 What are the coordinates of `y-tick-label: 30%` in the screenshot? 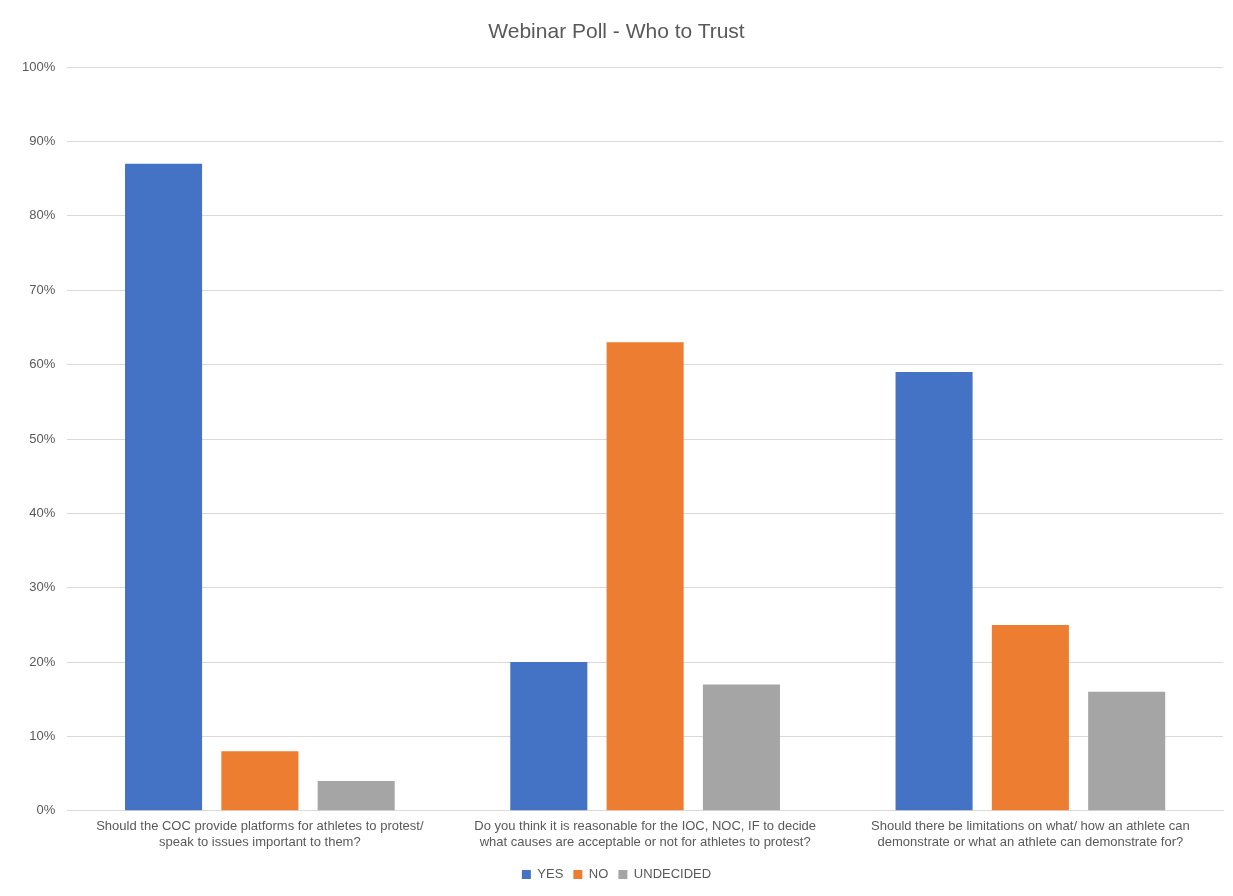 It's located at (42, 587).